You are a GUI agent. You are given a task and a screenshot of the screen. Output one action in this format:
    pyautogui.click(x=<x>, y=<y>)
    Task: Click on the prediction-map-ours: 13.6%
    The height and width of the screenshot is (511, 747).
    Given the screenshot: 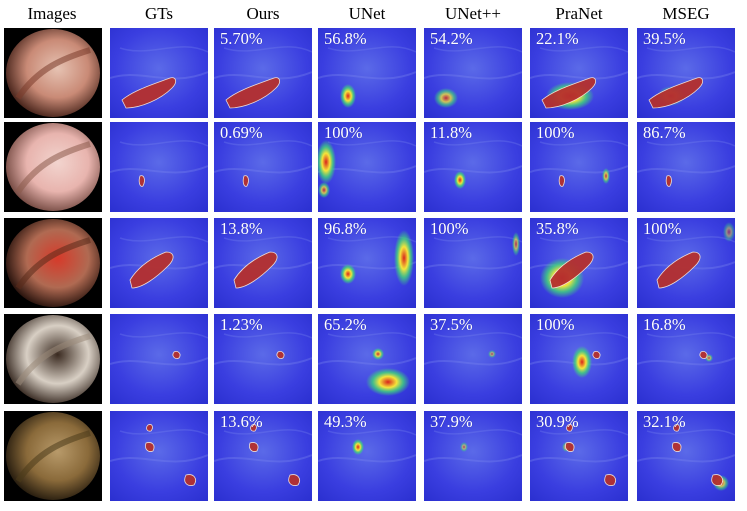 What is the action you would take?
    pyautogui.click(x=263, y=456)
    